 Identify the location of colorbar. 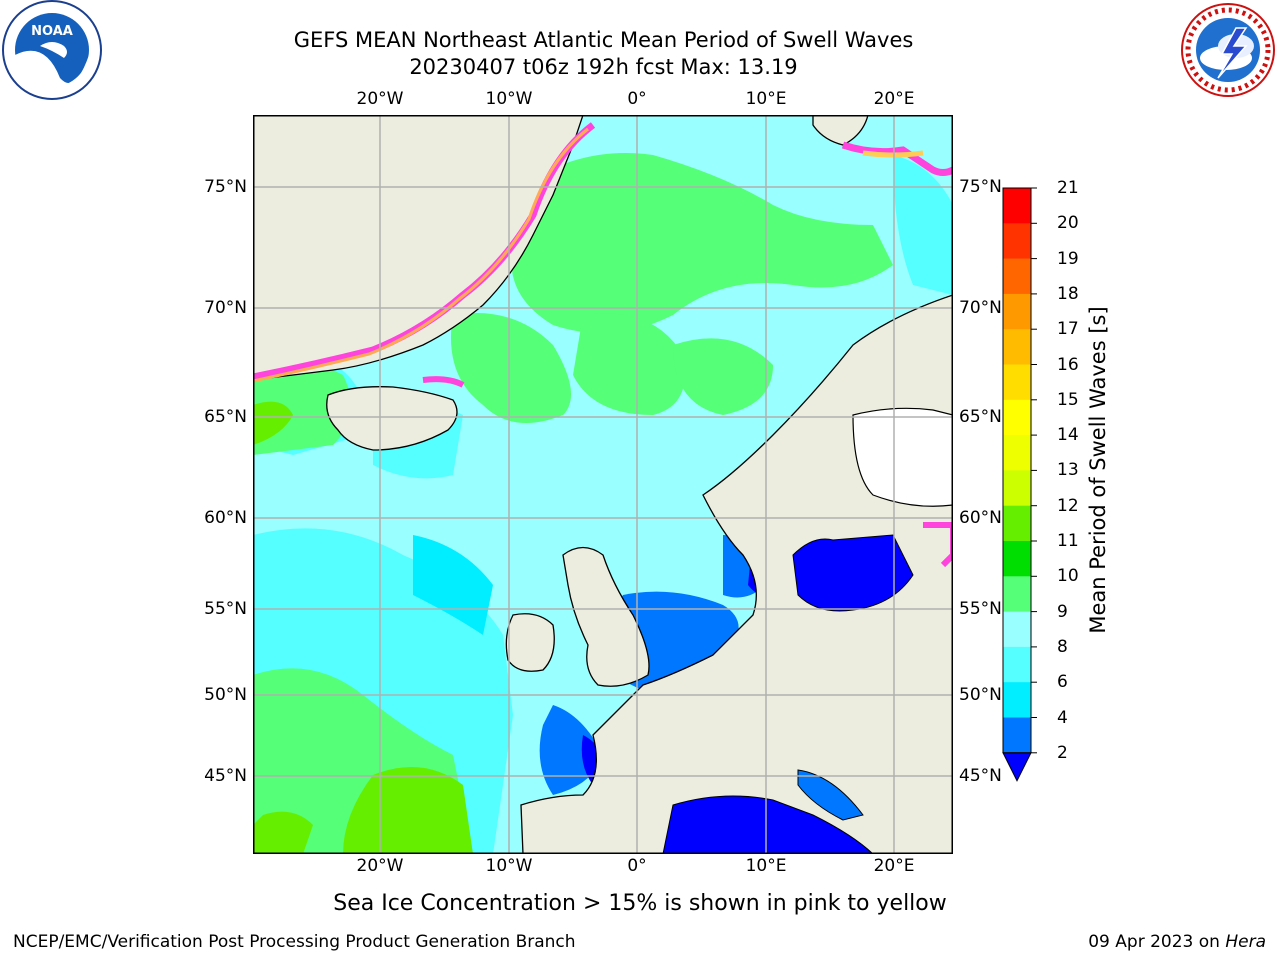
(1019, 484).